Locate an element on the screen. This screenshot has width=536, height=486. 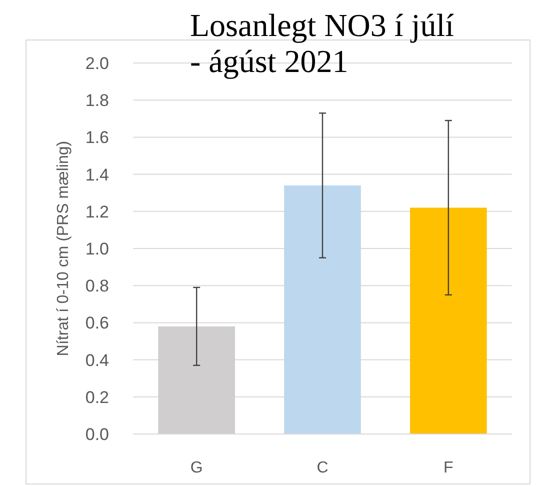
x-tick-label: F is located at coordinates (449, 468).